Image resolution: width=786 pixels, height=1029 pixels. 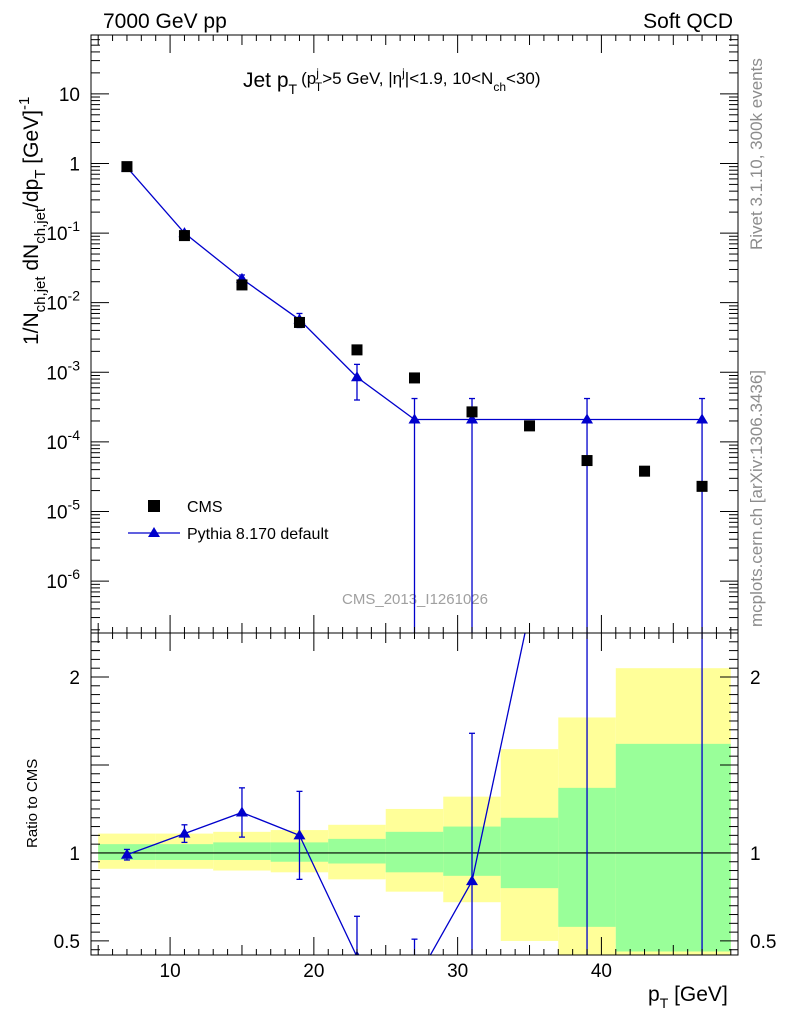 I want to click on ratio-y-tick-label-right: 1, so click(x=755, y=854).